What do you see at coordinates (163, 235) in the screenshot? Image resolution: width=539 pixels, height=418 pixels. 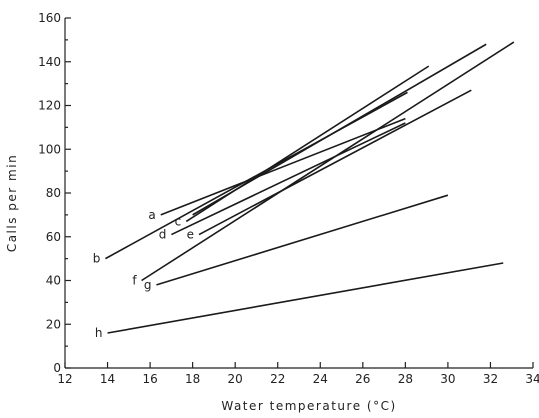 I see `series-label-d: d` at bounding box center [163, 235].